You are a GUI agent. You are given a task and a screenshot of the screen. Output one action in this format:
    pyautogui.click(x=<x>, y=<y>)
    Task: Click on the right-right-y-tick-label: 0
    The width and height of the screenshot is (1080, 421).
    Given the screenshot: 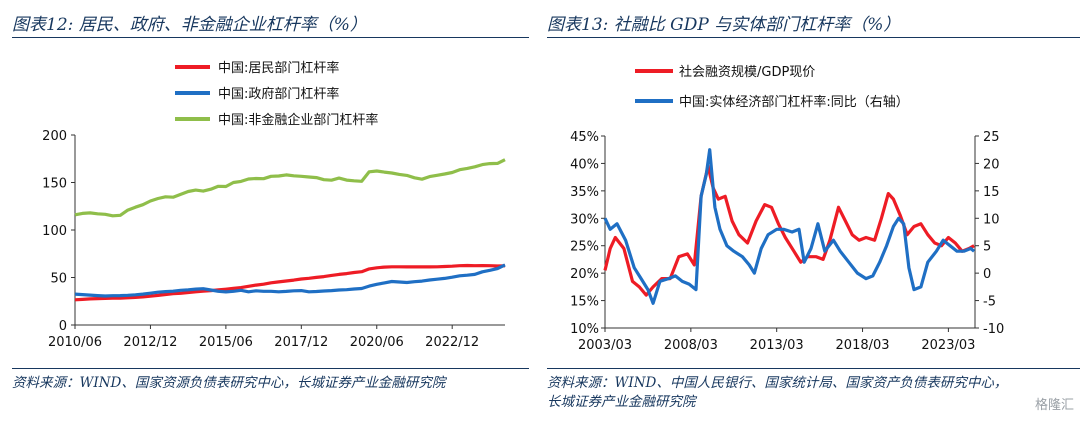 What is the action you would take?
    pyautogui.click(x=987, y=274)
    